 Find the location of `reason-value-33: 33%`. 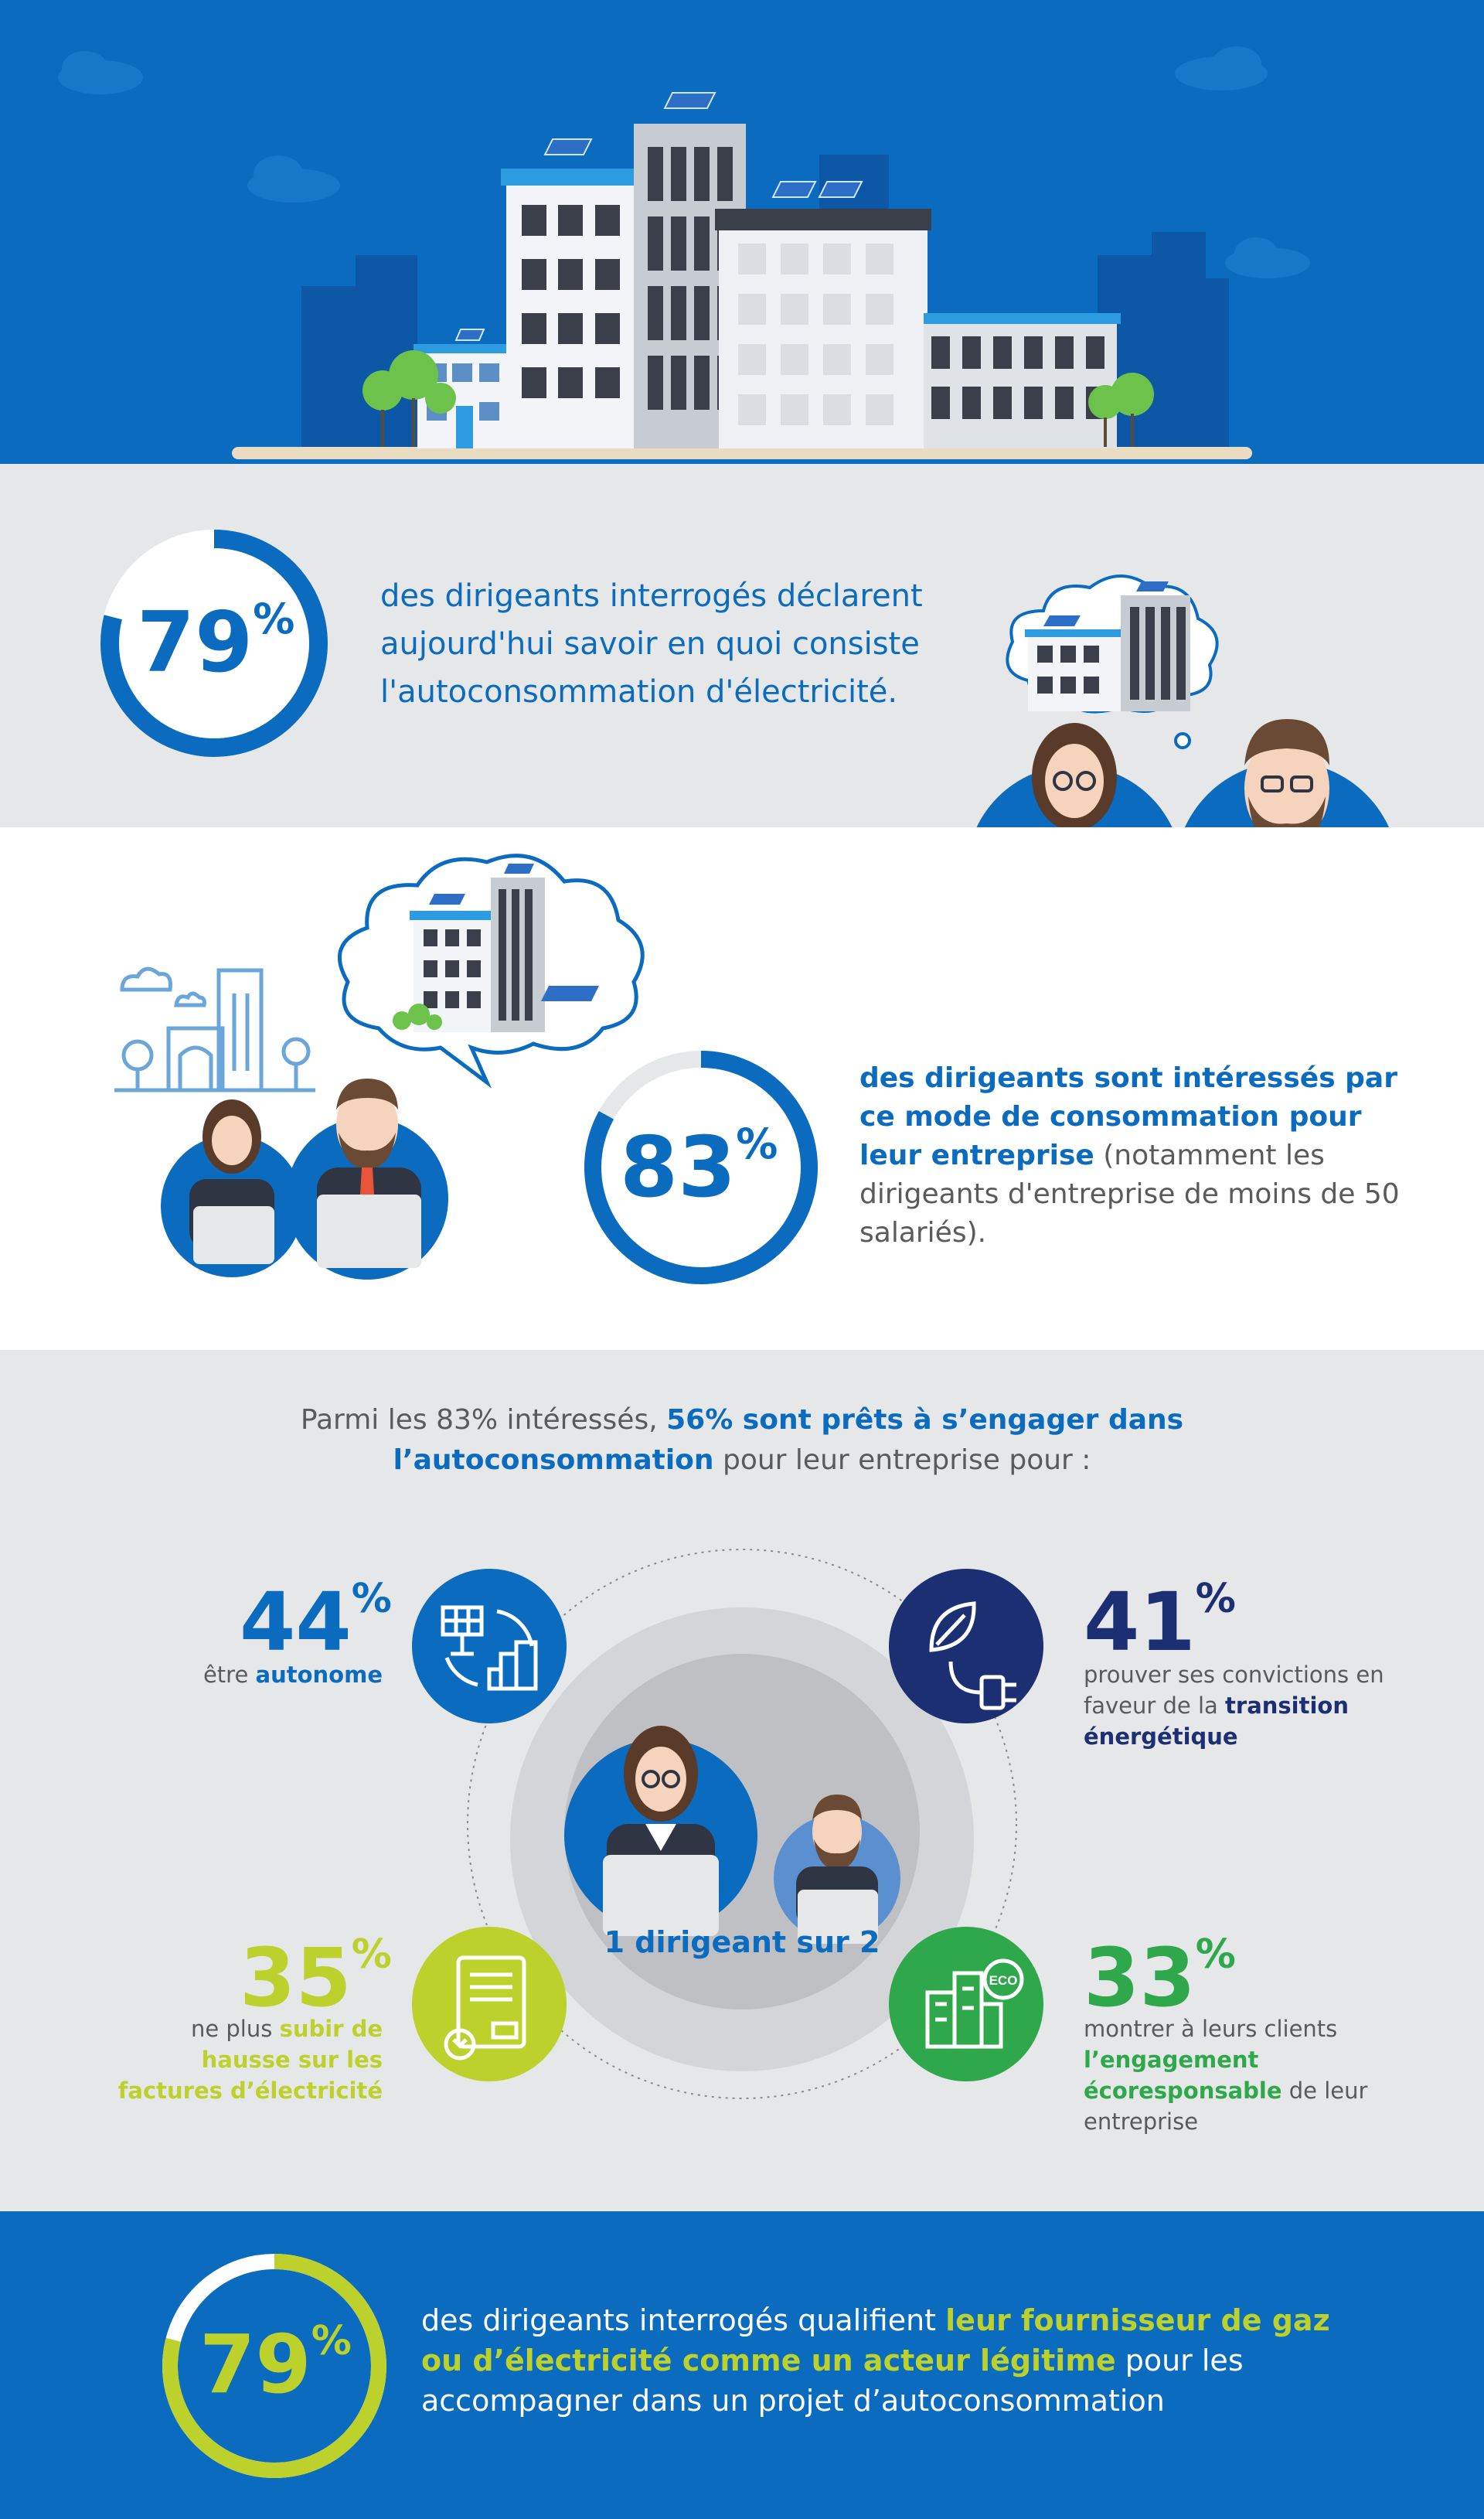

reason-value-33: 33% is located at coordinates (1160, 1978).